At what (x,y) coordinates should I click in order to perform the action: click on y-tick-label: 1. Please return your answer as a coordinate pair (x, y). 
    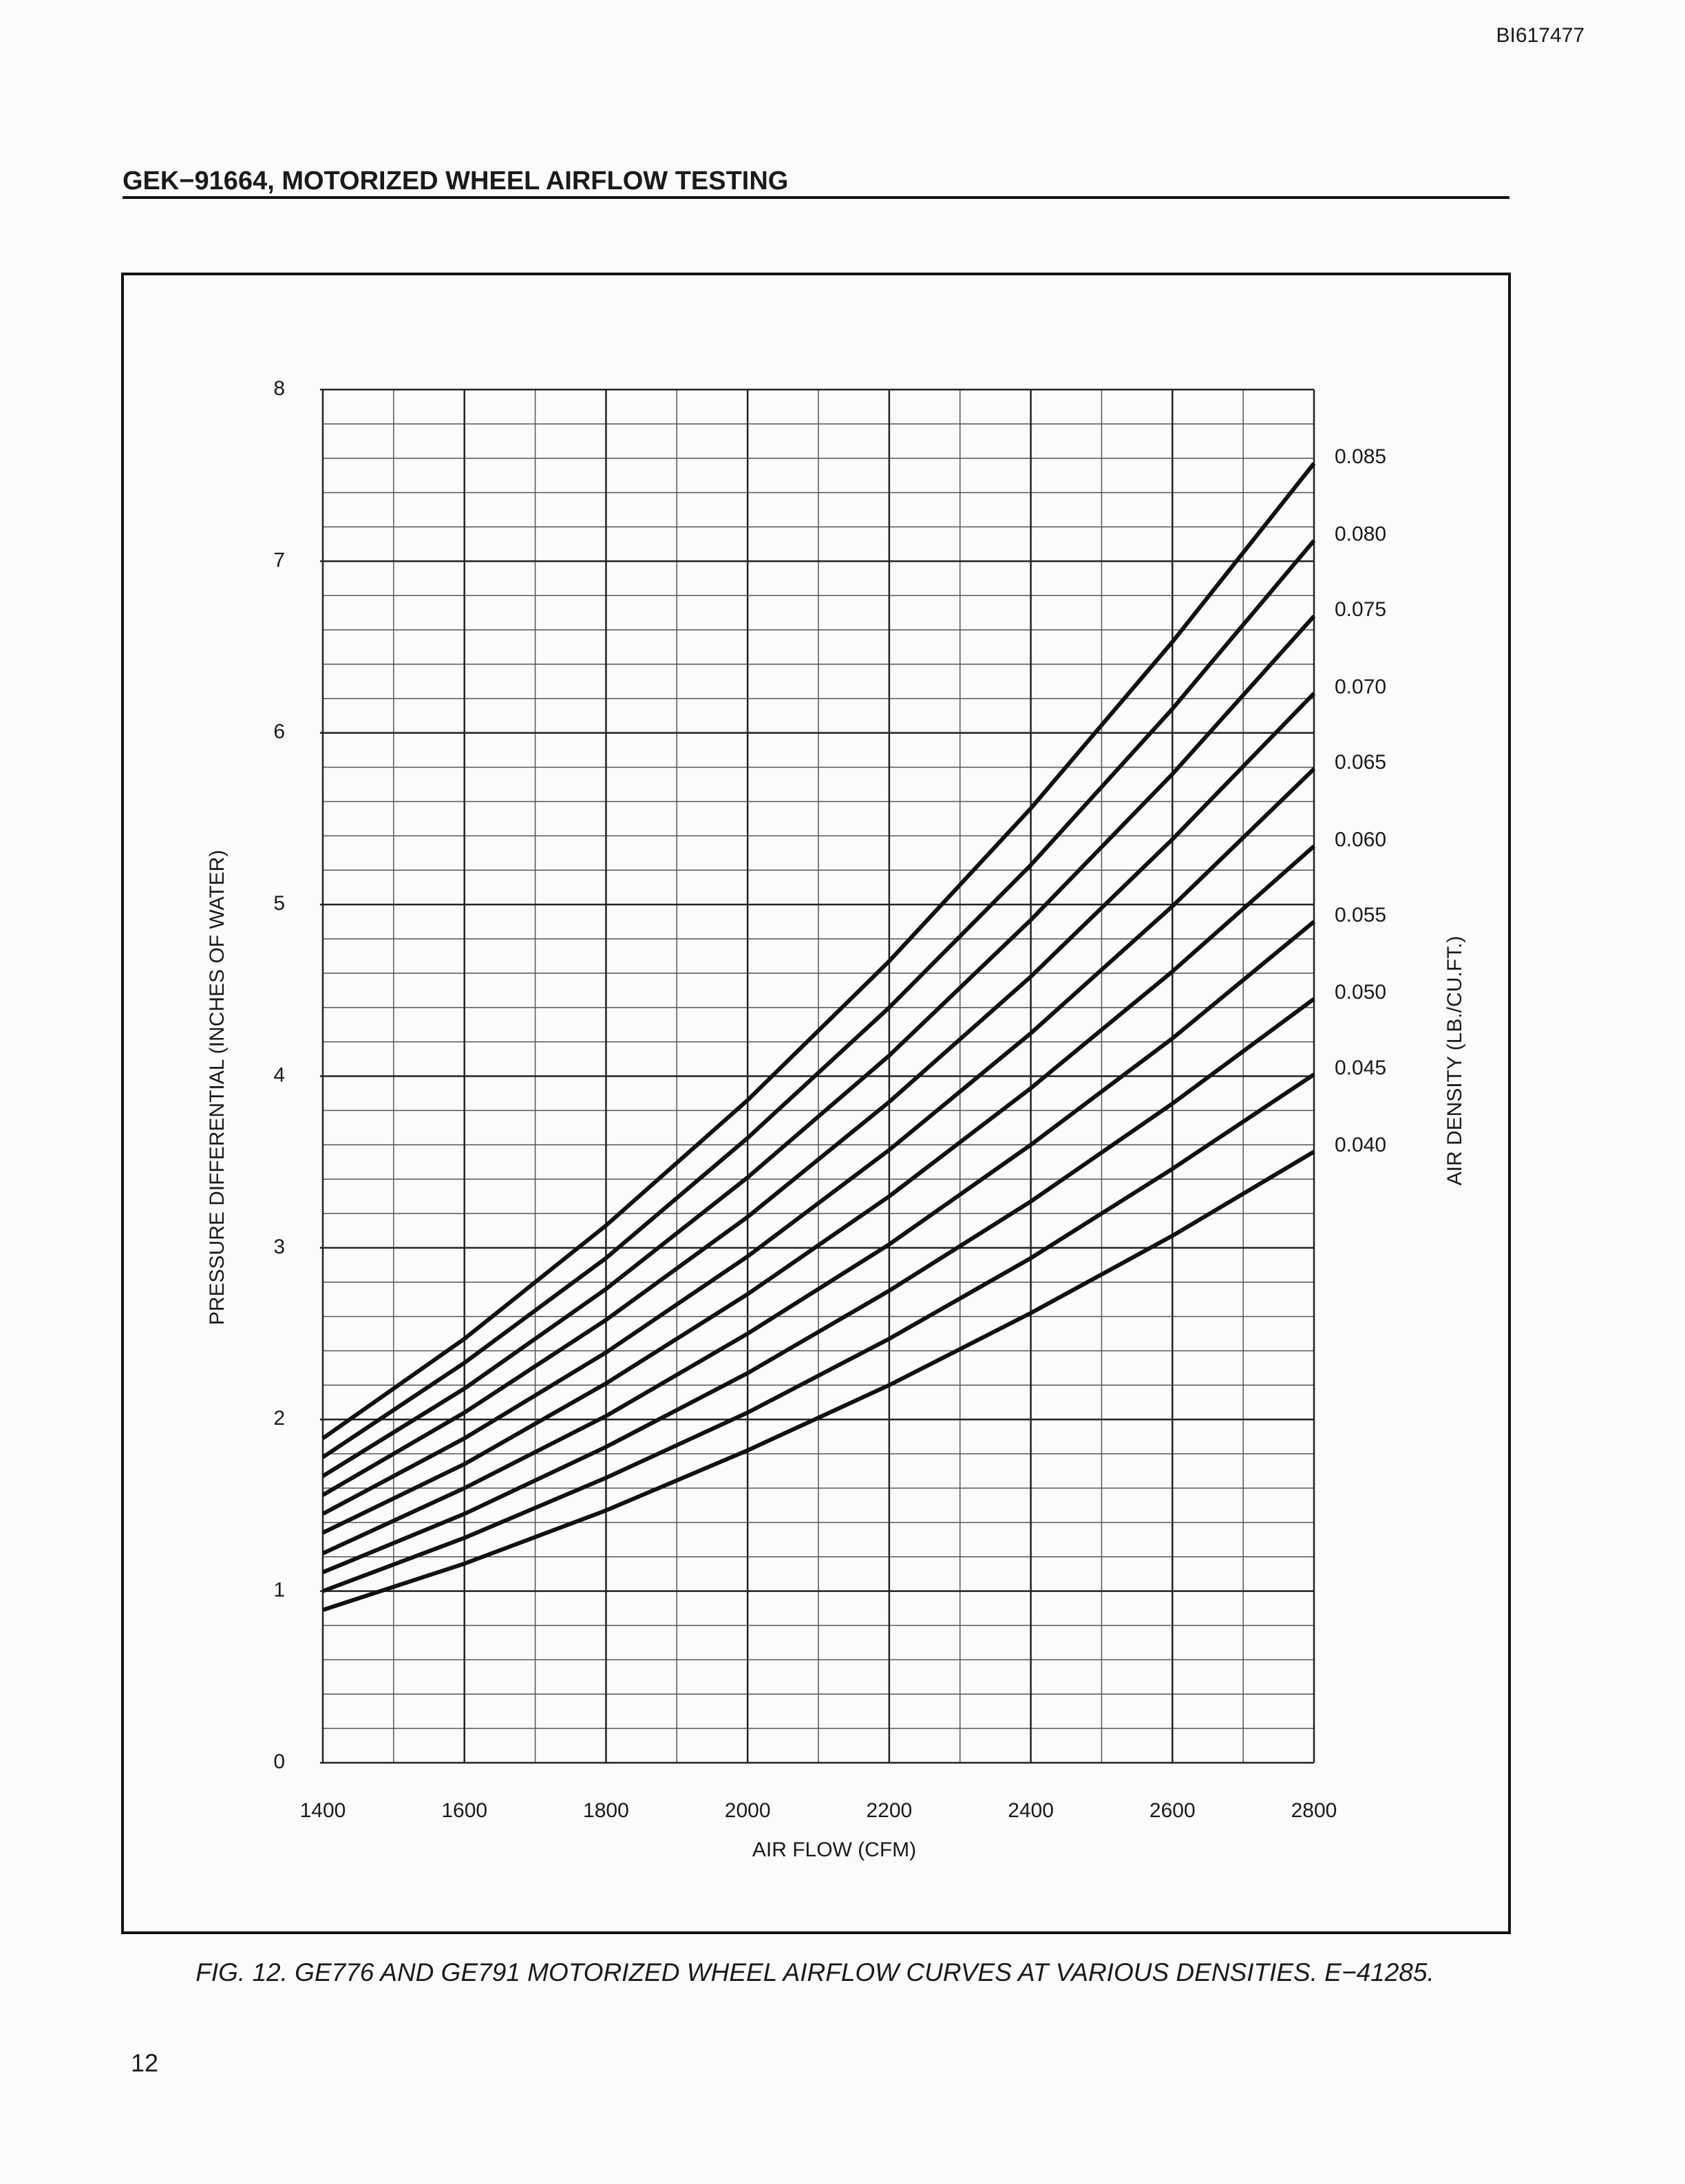
    Looking at the image, I should click on (279, 1590).